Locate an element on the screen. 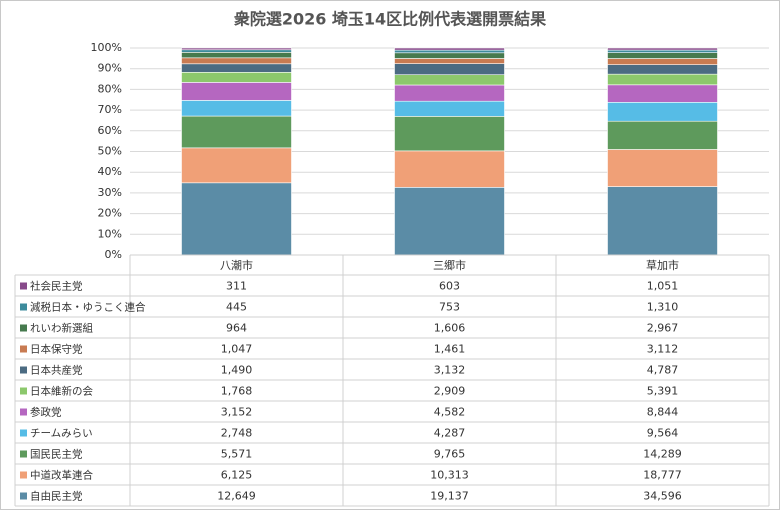 This screenshot has width=780, height=510. table-value: 4,582 is located at coordinates (450, 412).